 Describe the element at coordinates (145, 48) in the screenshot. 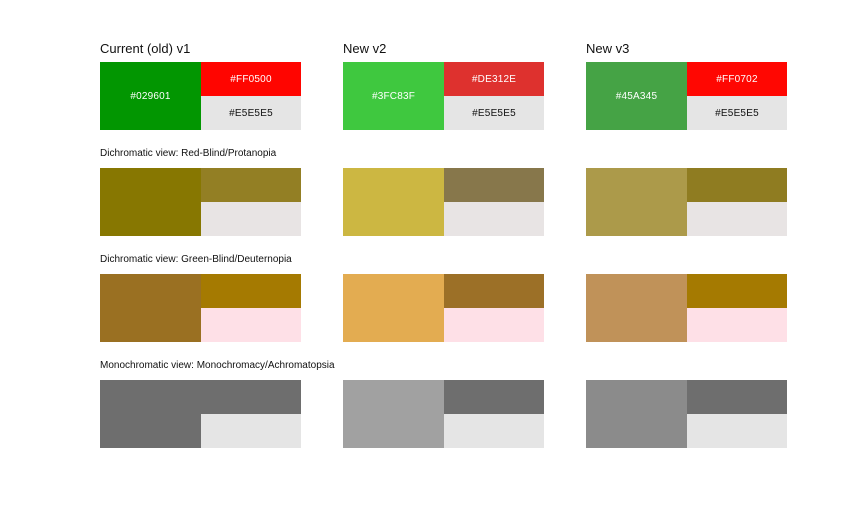

I see `header-current-v1: Current (old) v1` at that location.